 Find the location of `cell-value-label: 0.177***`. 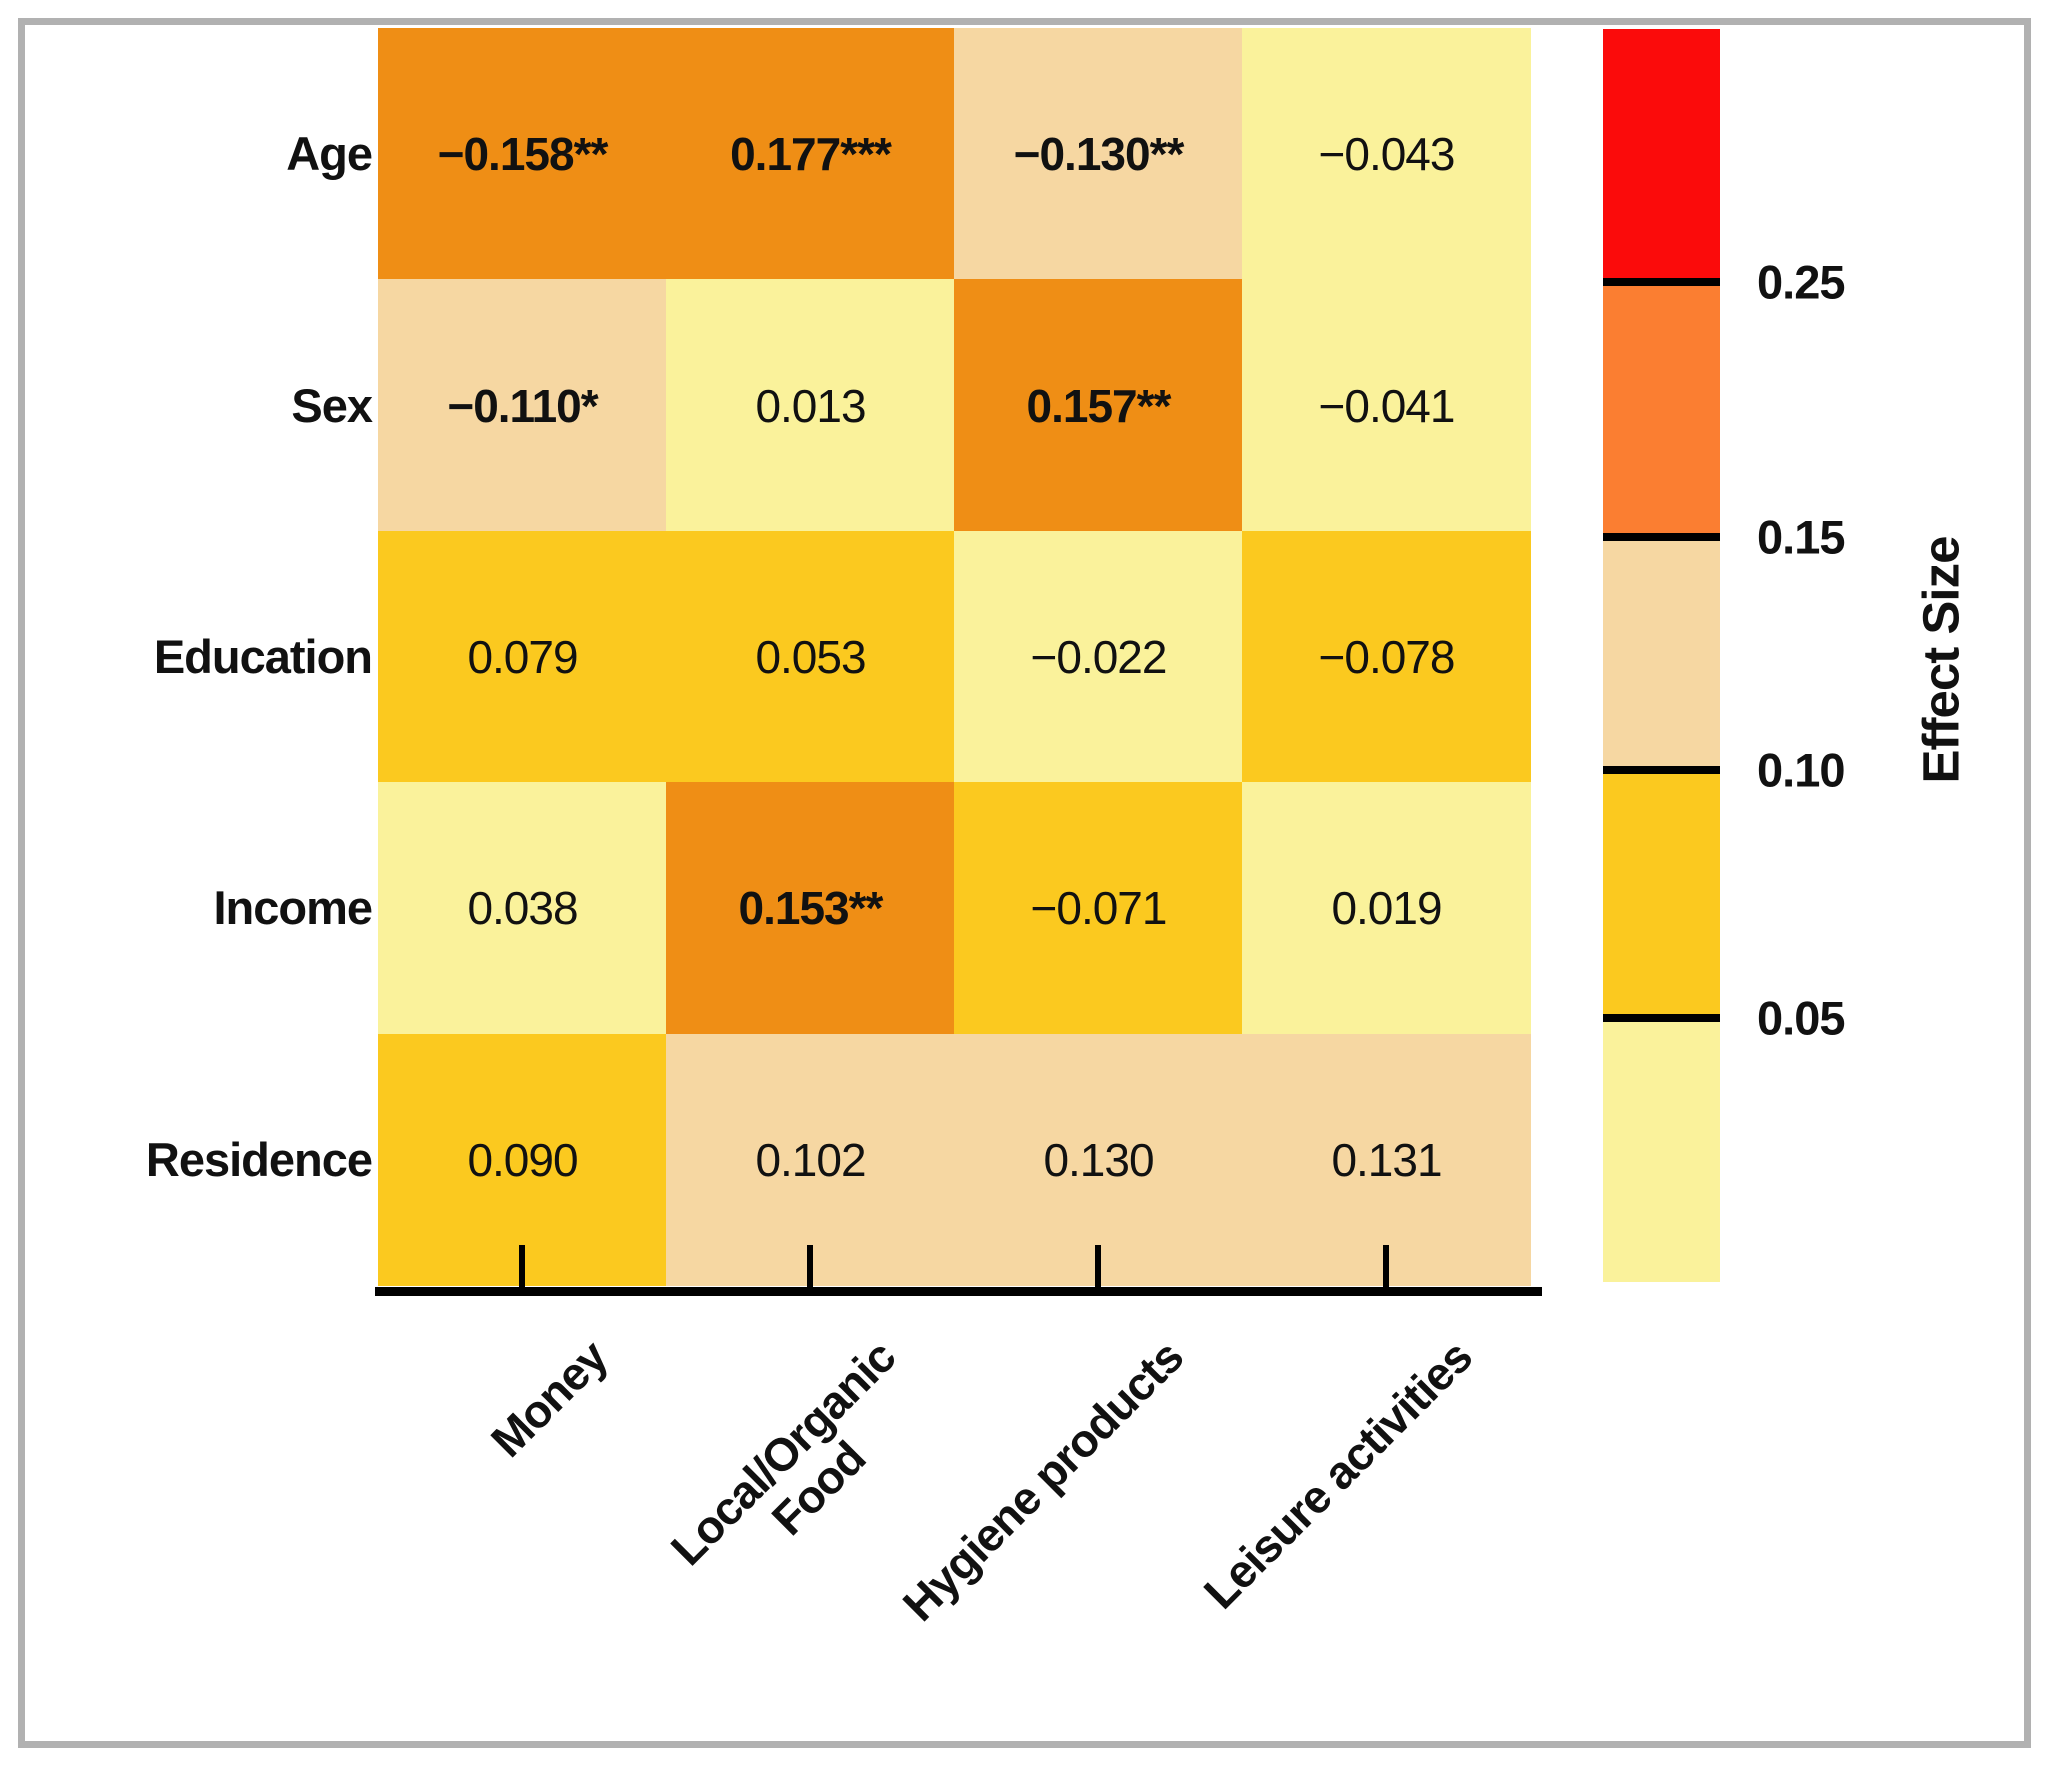

cell-value-label: 0.177*** is located at coordinates (811, 154).